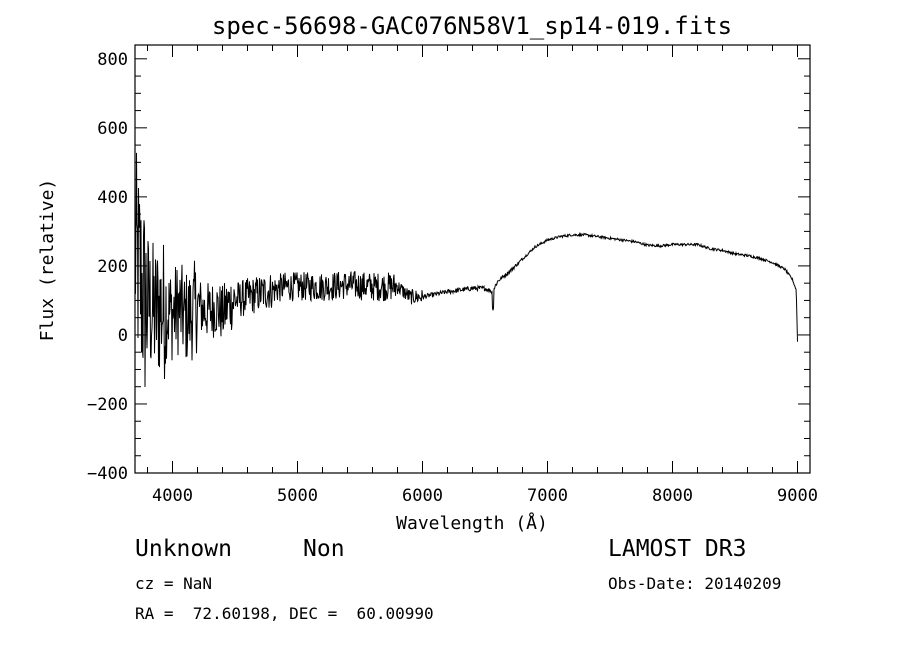 The width and height of the screenshot is (900, 649). Describe the element at coordinates (797, 496) in the screenshot. I see `x-tick-label: 9000` at that location.